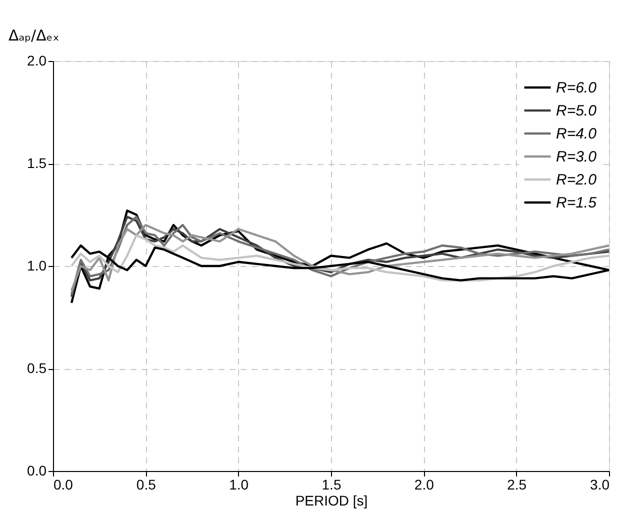 Image resolution: width=624 pixels, height=513 pixels. I want to click on x-tick-label: 3.0, so click(600, 484).